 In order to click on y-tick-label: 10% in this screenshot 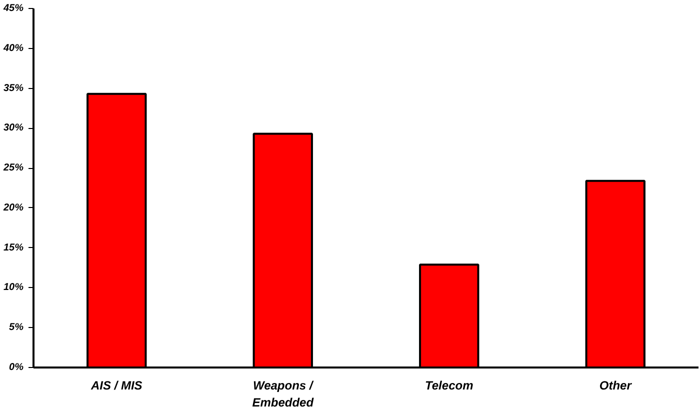, I will do `click(13, 288)`.